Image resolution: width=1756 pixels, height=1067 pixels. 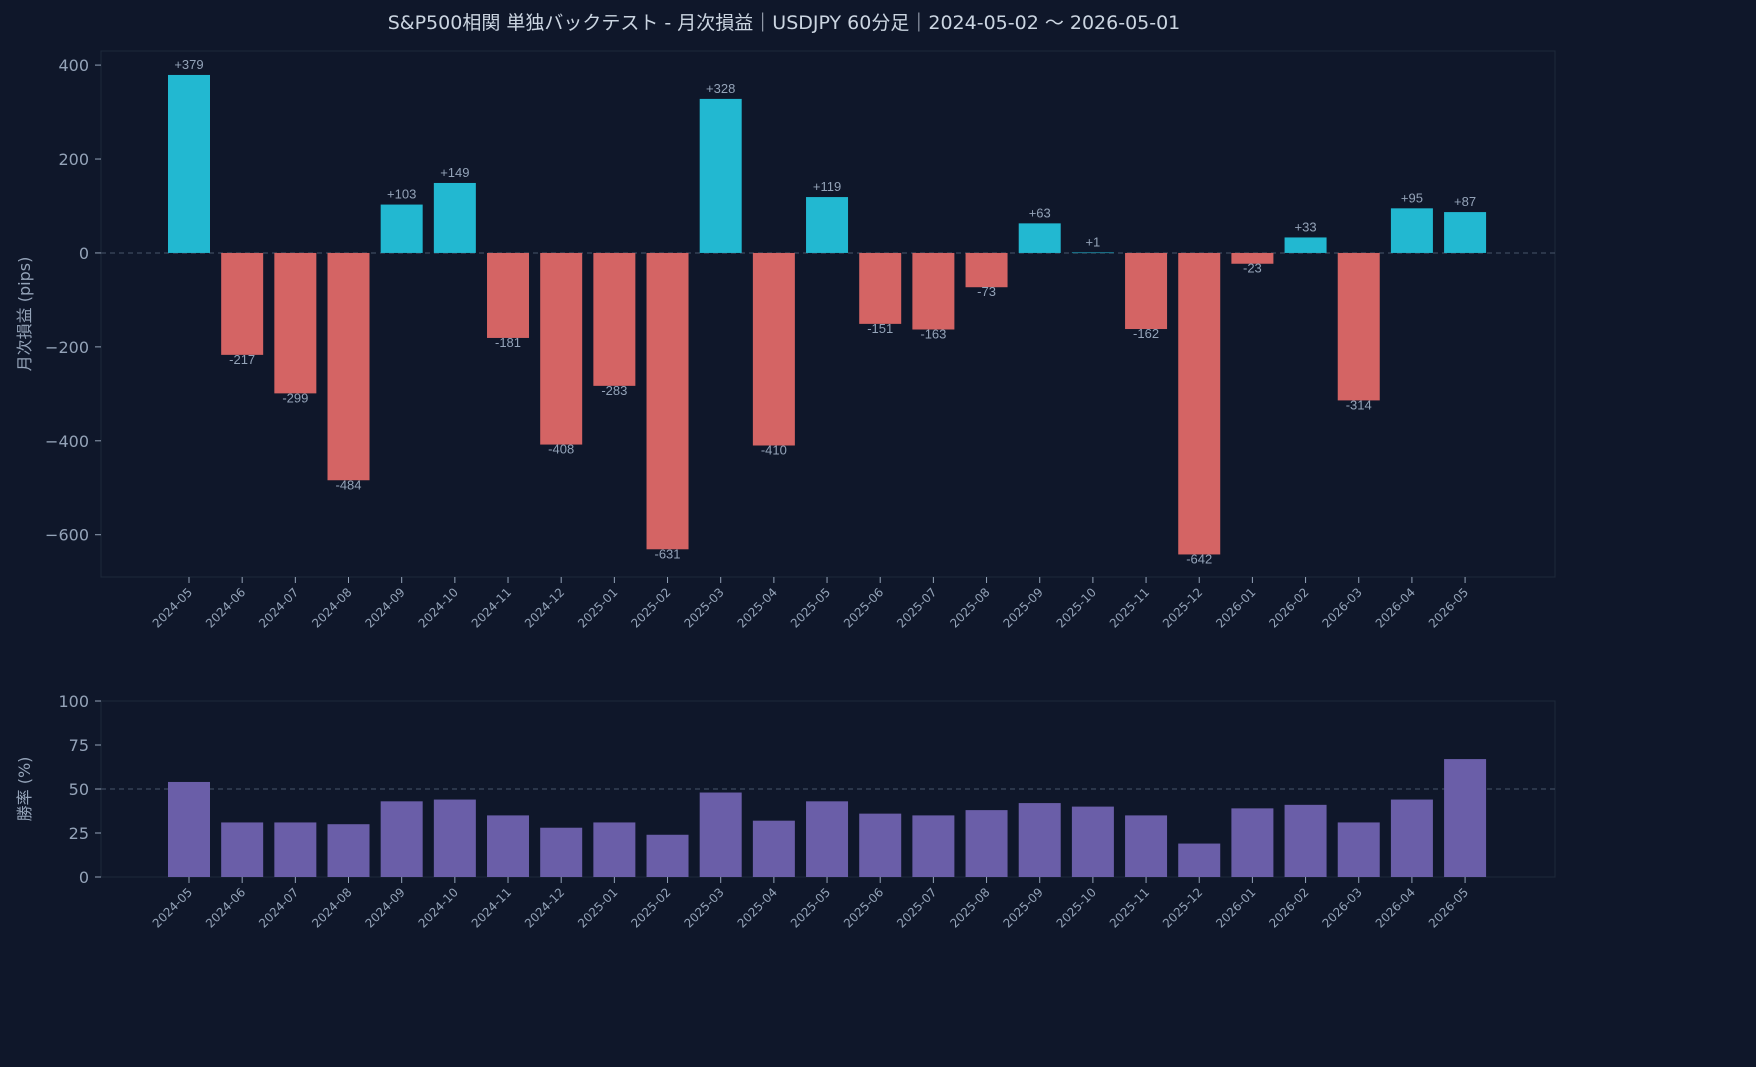 What do you see at coordinates (863, 907) in the screenshot?
I see `winrate-xtick-label: 2025-06` at bounding box center [863, 907].